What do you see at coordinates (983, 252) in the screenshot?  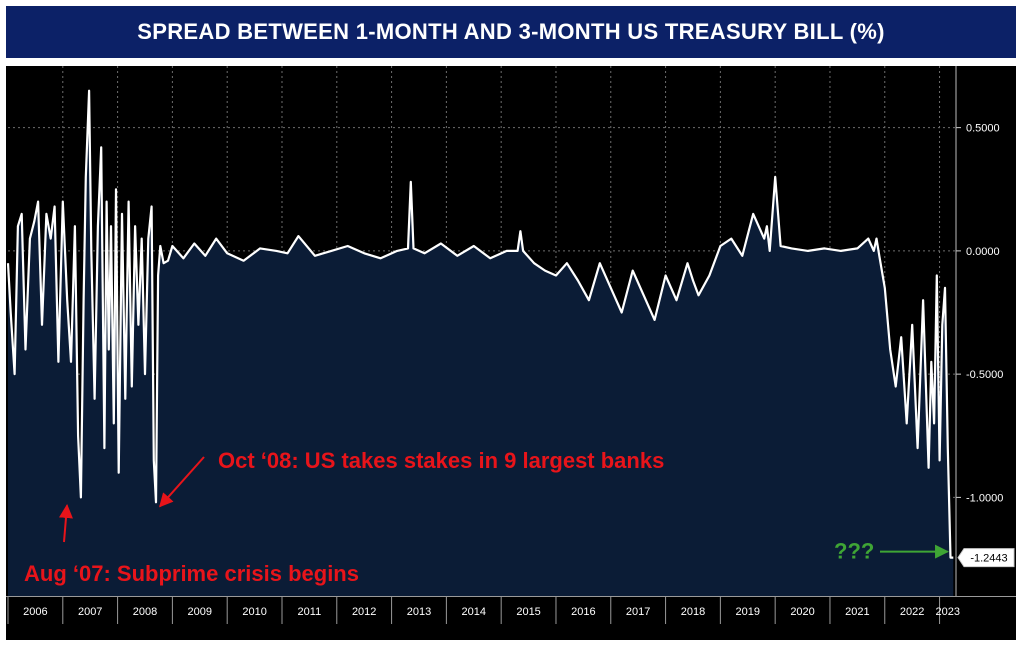 I see `y-tick-label: 0.0000` at bounding box center [983, 252].